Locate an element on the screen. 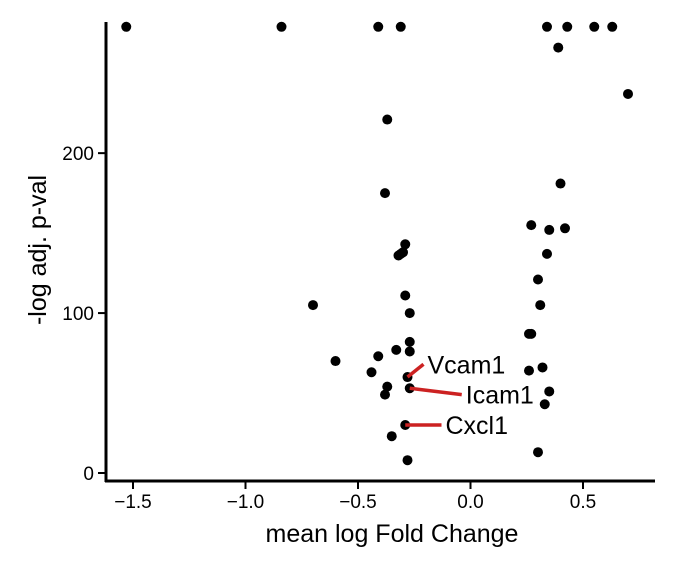  gene-label-cxcl1: Cxcl1 is located at coordinates (477, 426).